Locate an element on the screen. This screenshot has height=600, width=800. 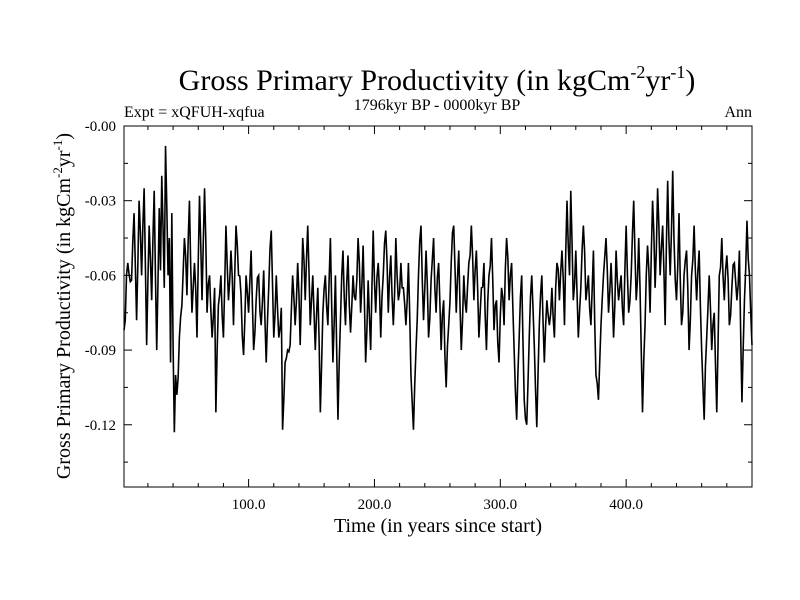
y-tick-label: -0.00 is located at coordinates (100, 127).